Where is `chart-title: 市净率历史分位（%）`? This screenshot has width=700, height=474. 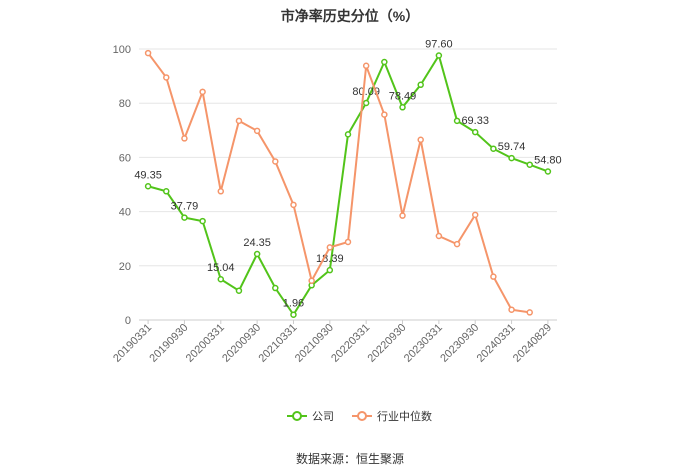 chart-title: 市净率历史分位（%） is located at coordinates (350, 16).